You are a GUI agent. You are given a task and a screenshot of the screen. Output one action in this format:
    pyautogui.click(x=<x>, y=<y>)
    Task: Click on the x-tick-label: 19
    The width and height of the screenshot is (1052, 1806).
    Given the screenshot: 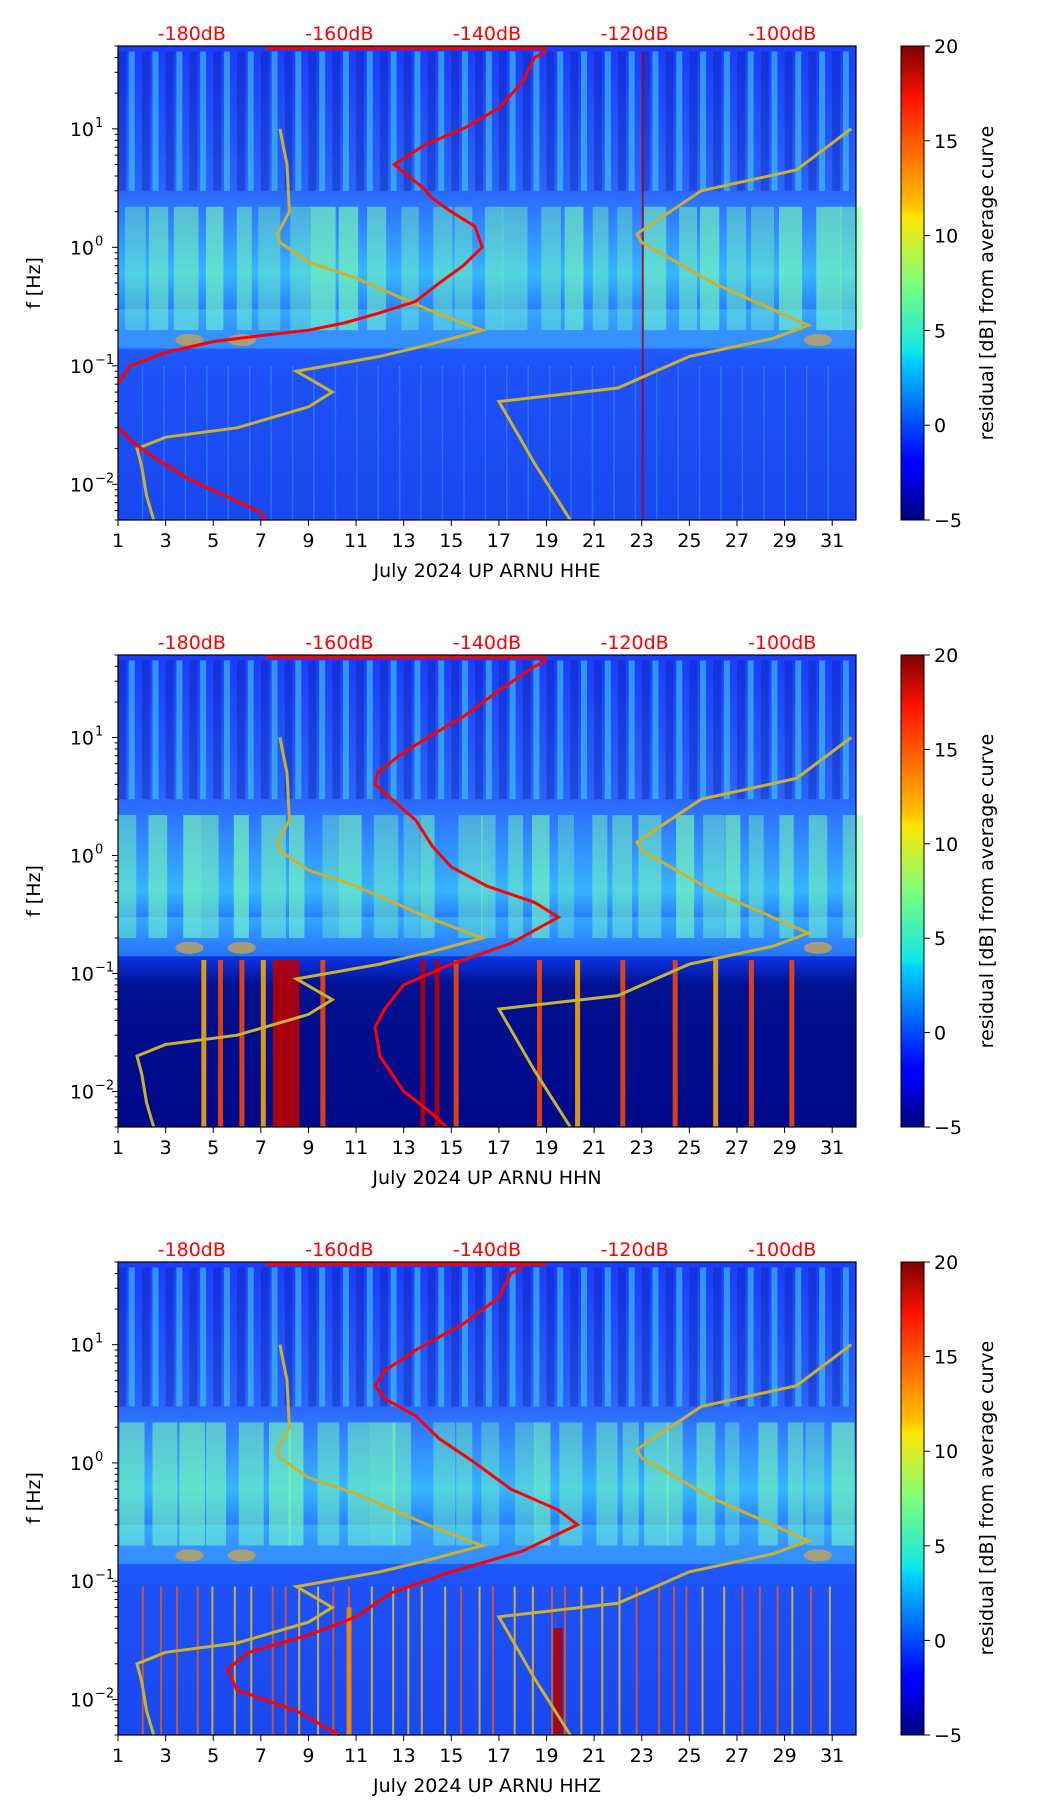 What is the action you would take?
    pyautogui.click(x=546, y=1756)
    